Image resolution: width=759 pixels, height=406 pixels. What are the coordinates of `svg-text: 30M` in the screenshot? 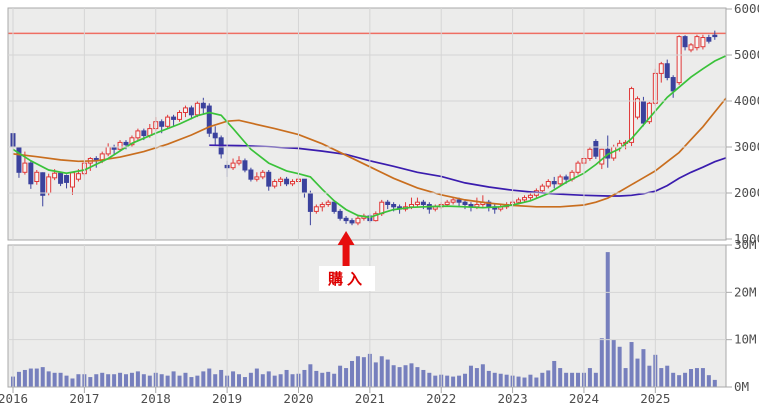 It's located at (745, 244).